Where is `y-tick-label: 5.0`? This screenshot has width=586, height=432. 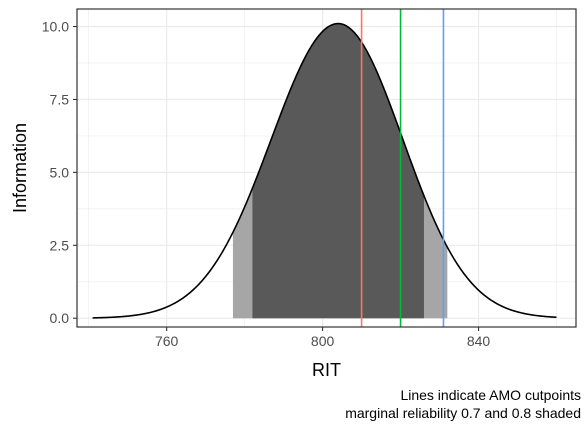 y-tick-label: 5.0 is located at coordinates (60, 172).